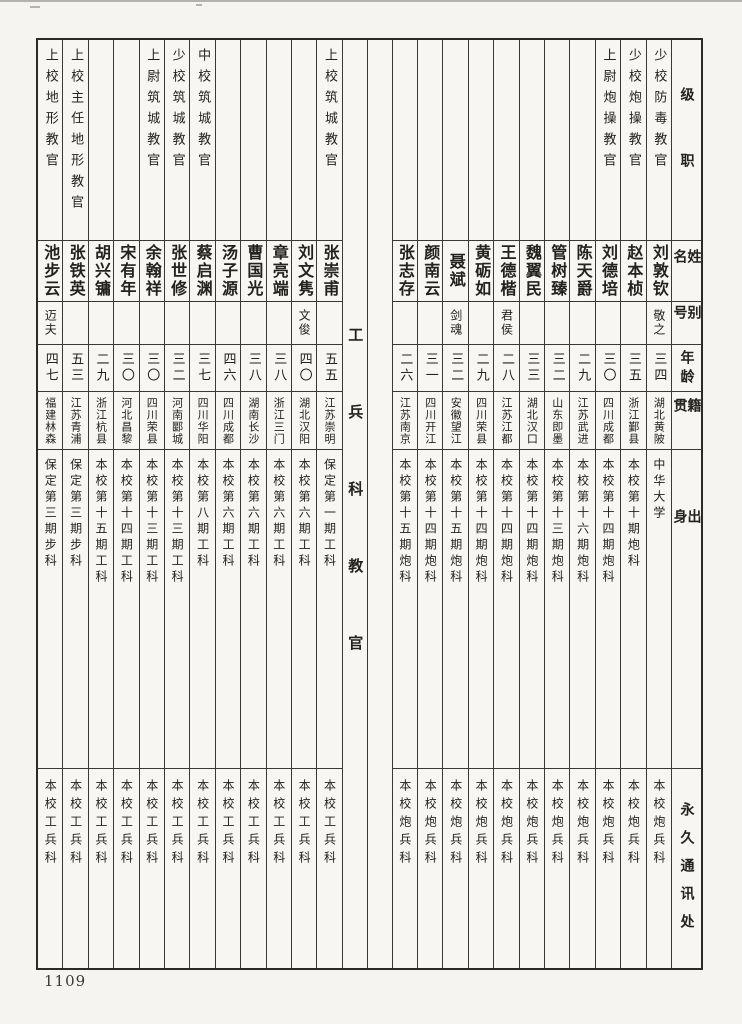 The width and height of the screenshot is (742, 1024). I want to click on rank-cell: 少校炮操教官, so click(633, 140).